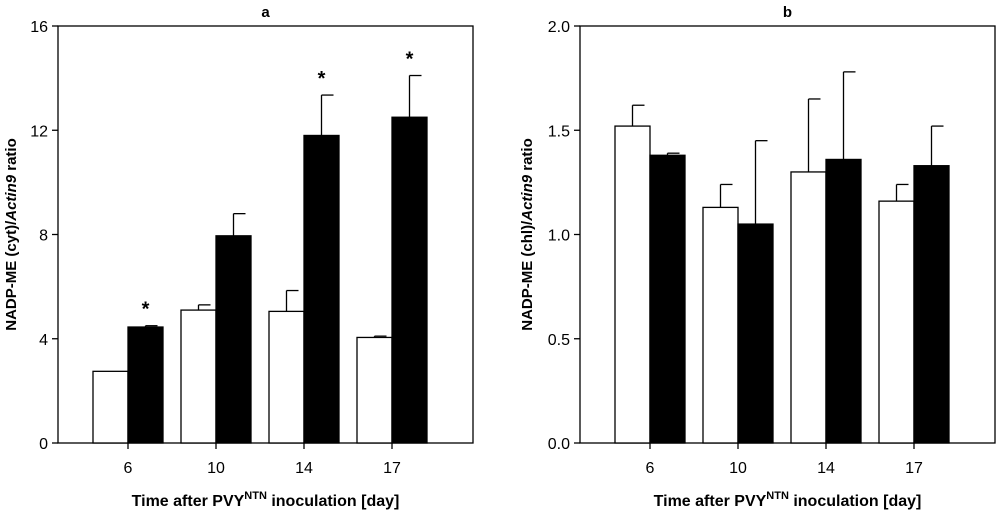  I want to click on y-tick-label: 12, so click(39, 131).